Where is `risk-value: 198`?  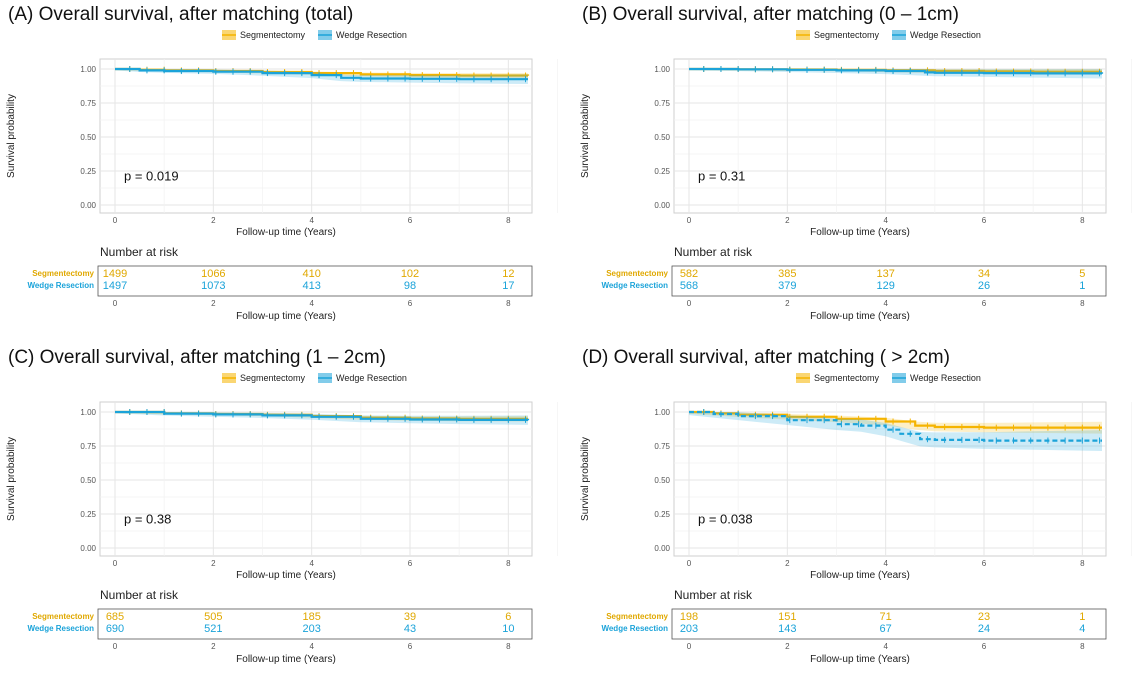
risk-value: 198 is located at coordinates (689, 617).